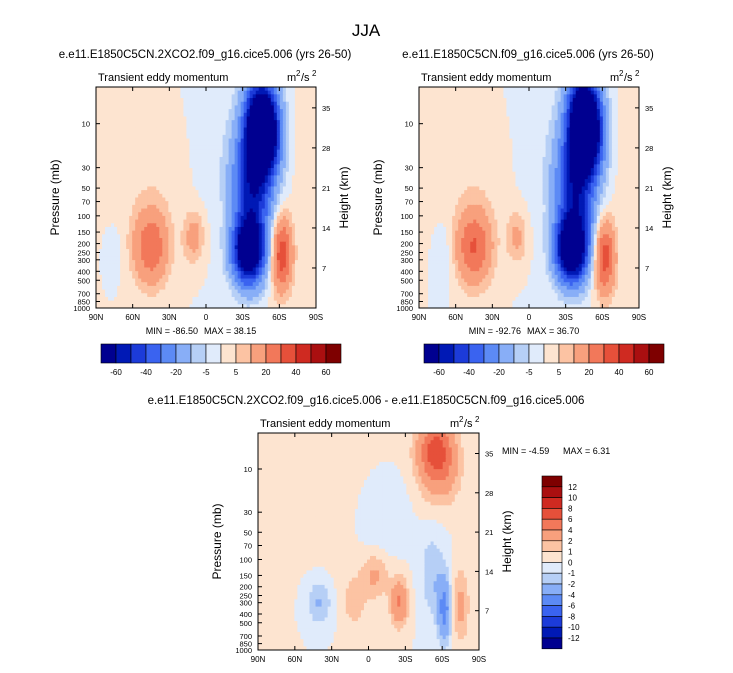 The width and height of the screenshot is (733, 673). I want to click on colorbar-box, so click(138, 353).